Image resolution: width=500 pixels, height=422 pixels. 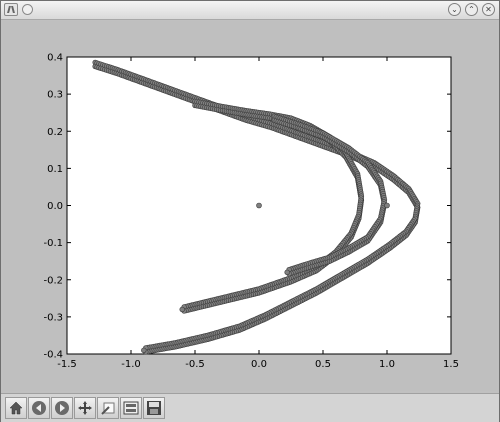 What do you see at coordinates (55, 169) in the screenshot?
I see `y-tick-label: 0.1` at bounding box center [55, 169].